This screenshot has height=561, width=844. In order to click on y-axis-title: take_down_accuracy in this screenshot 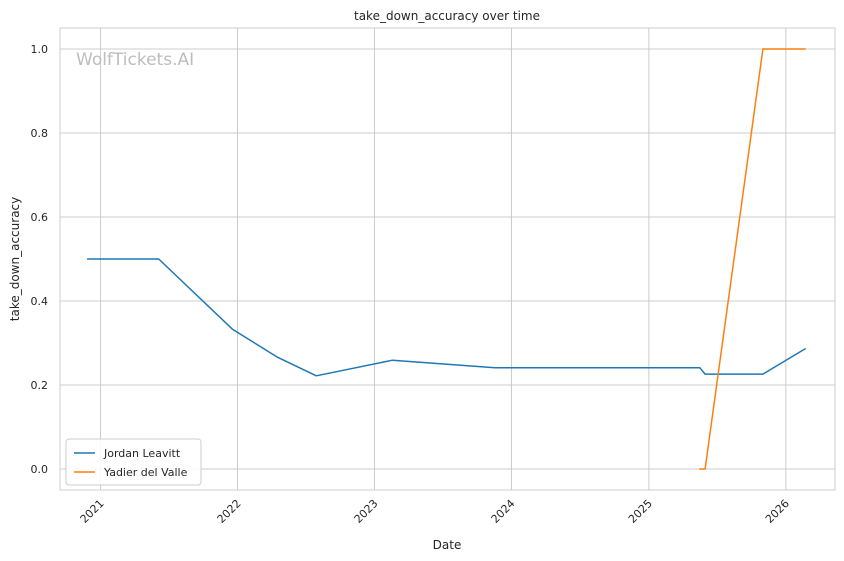, I will do `click(15, 259)`.